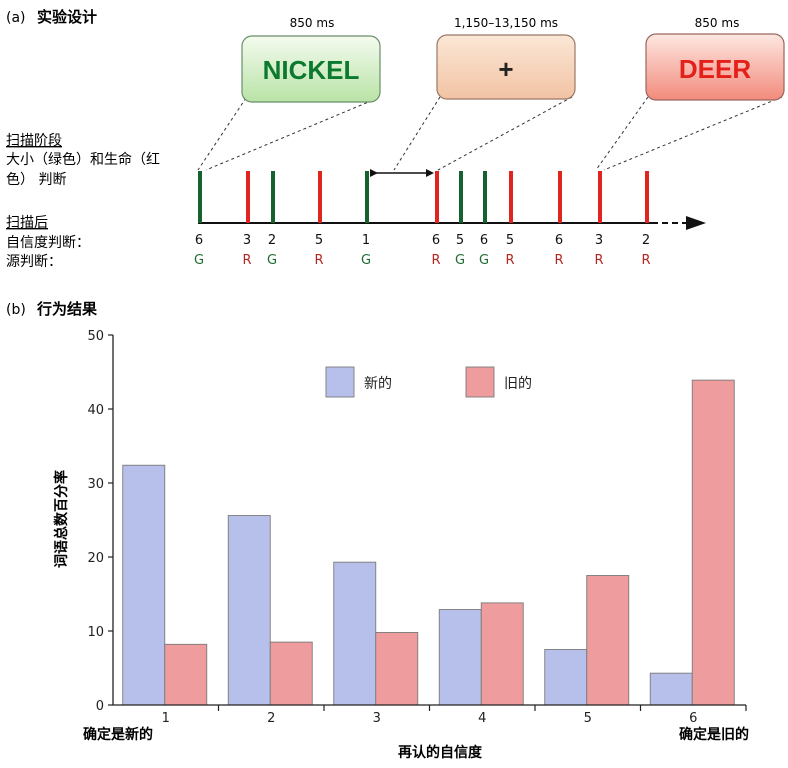 The width and height of the screenshot is (788, 768). I want to click on stimulus-fixation: 1,150–13,150 ms +, so click(506, 58).